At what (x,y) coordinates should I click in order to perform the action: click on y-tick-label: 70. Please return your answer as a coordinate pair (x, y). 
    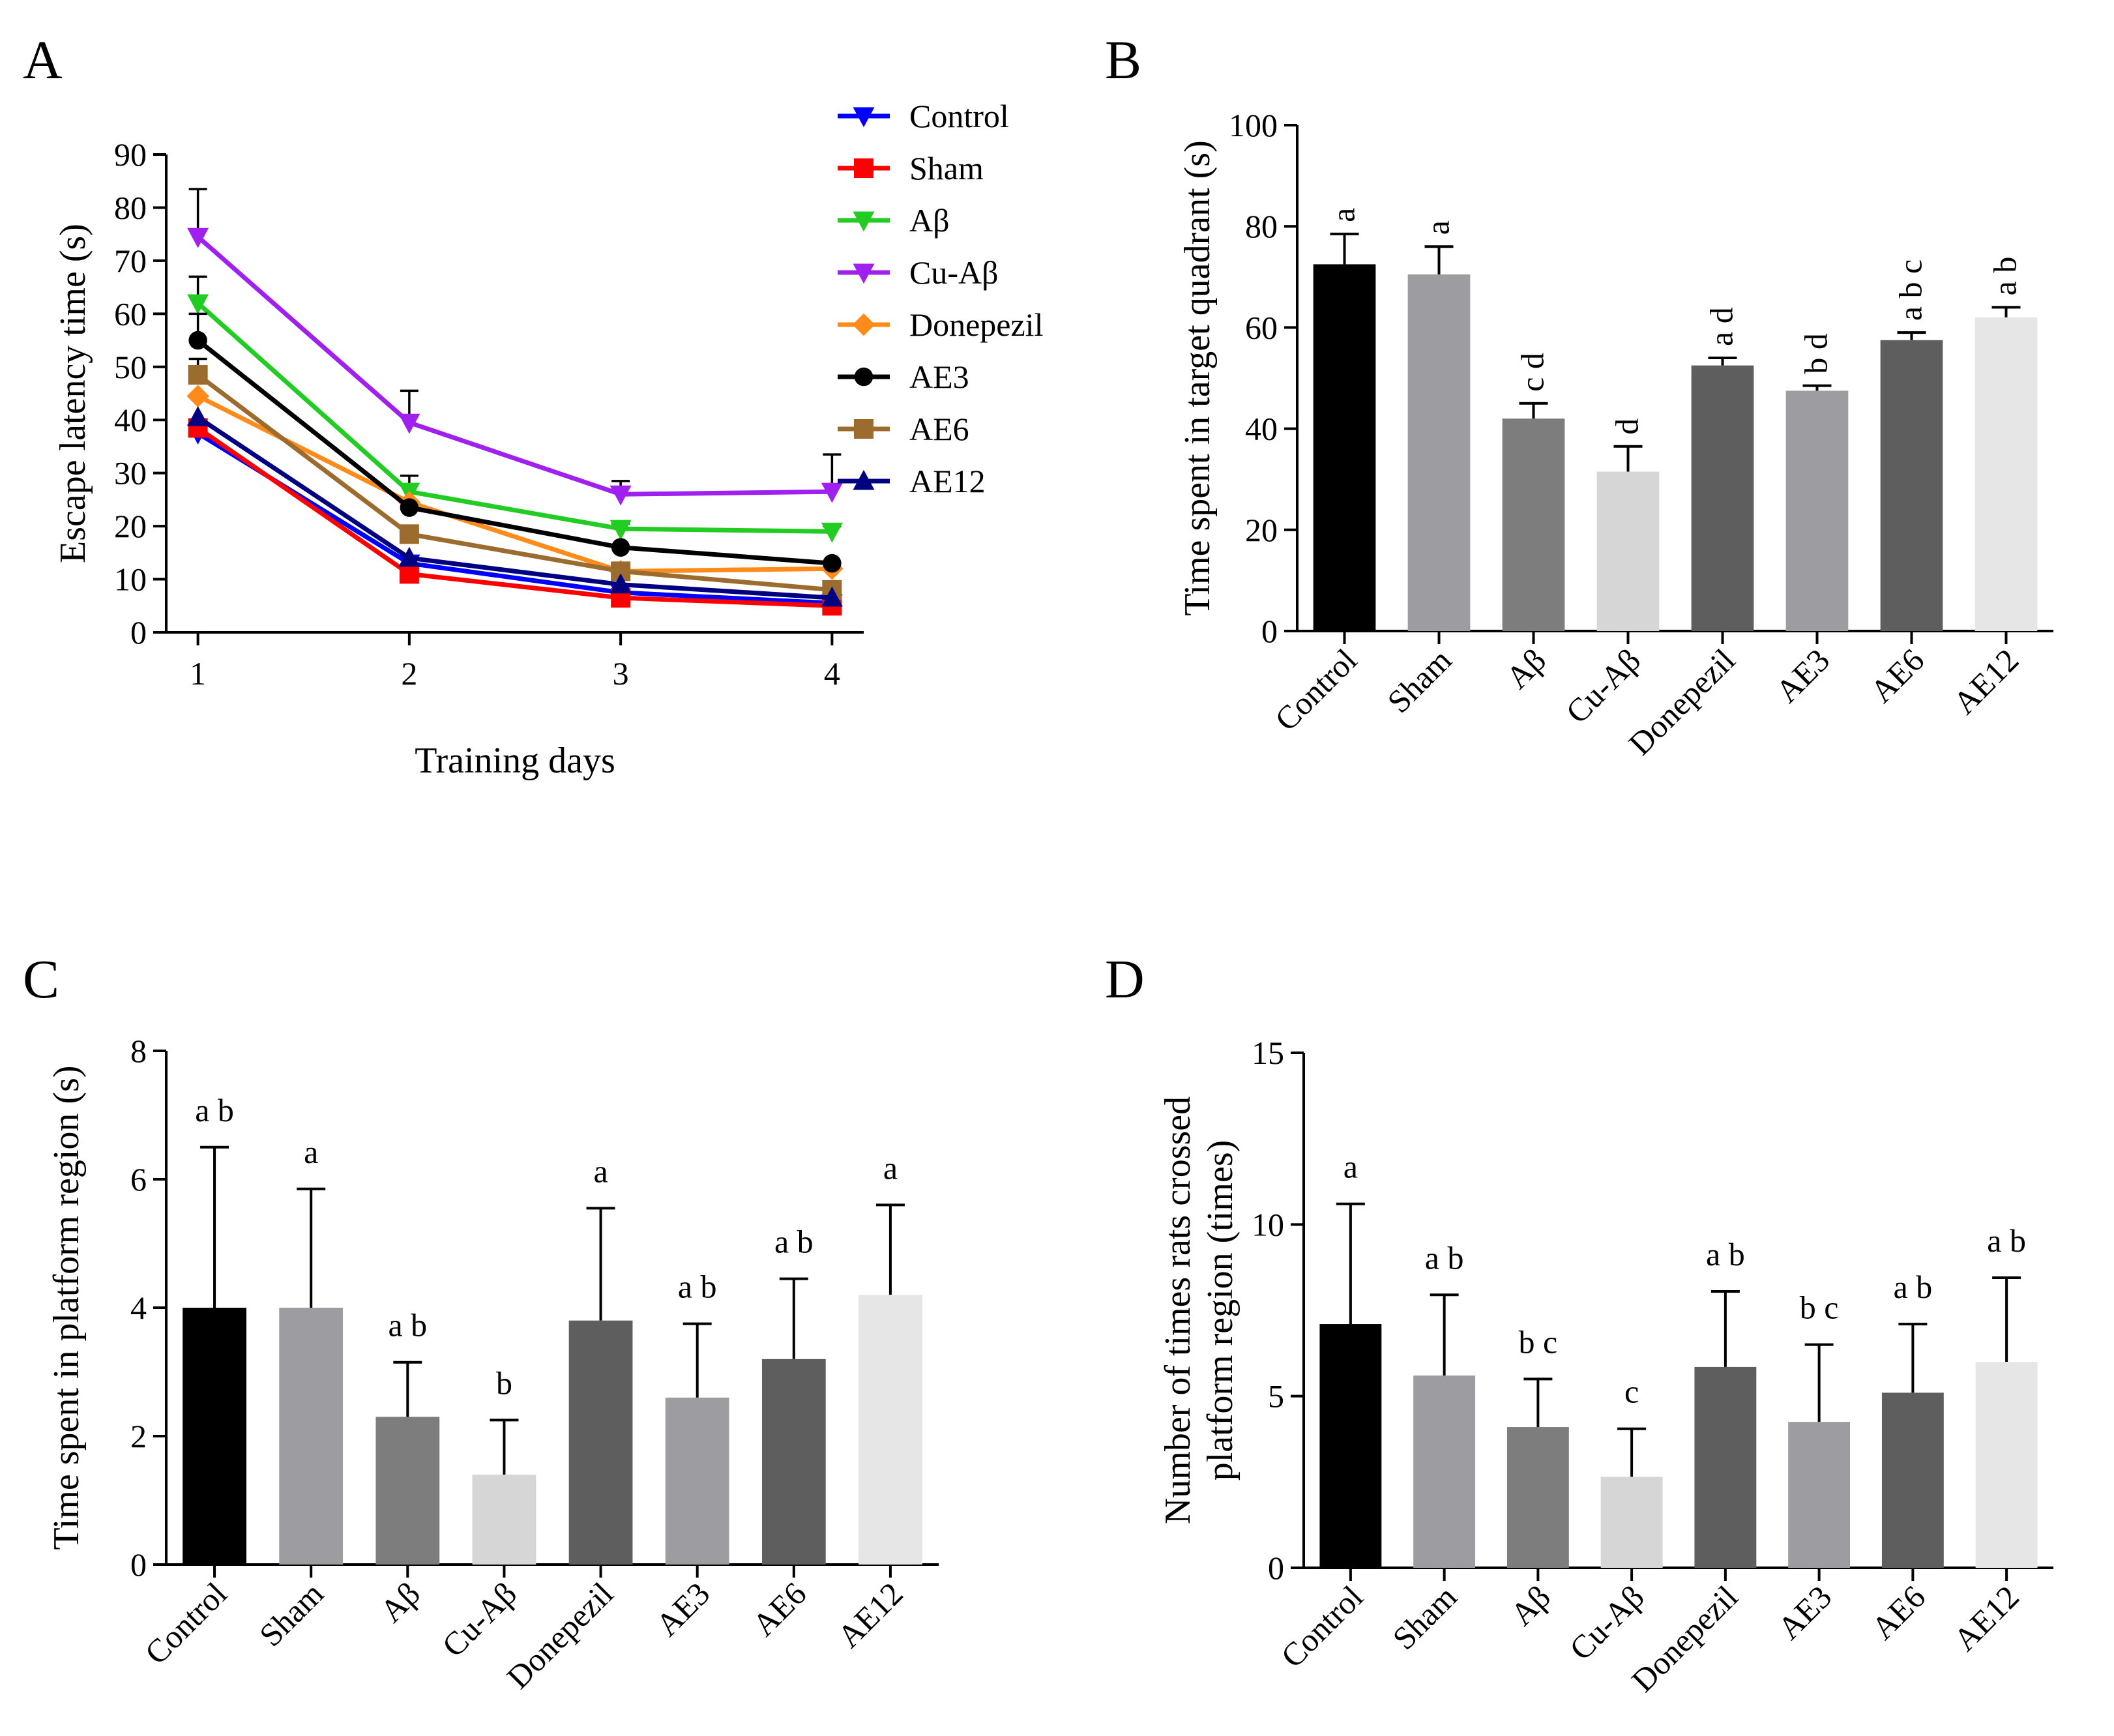
    Looking at the image, I should click on (130, 261).